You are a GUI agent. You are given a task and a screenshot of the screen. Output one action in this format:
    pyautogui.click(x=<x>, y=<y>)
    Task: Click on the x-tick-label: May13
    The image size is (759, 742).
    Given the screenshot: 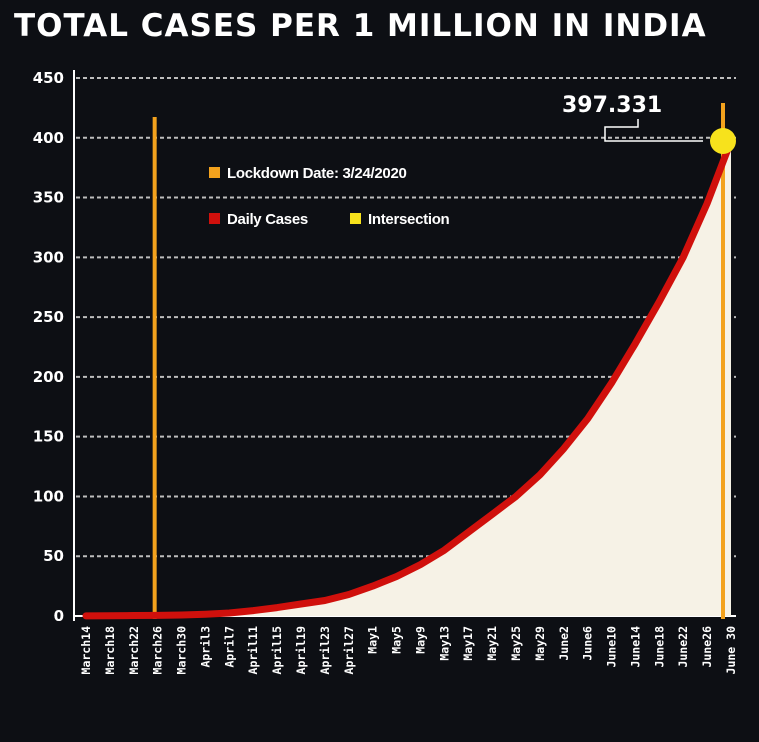 What is the action you would take?
    pyautogui.click(x=444, y=643)
    